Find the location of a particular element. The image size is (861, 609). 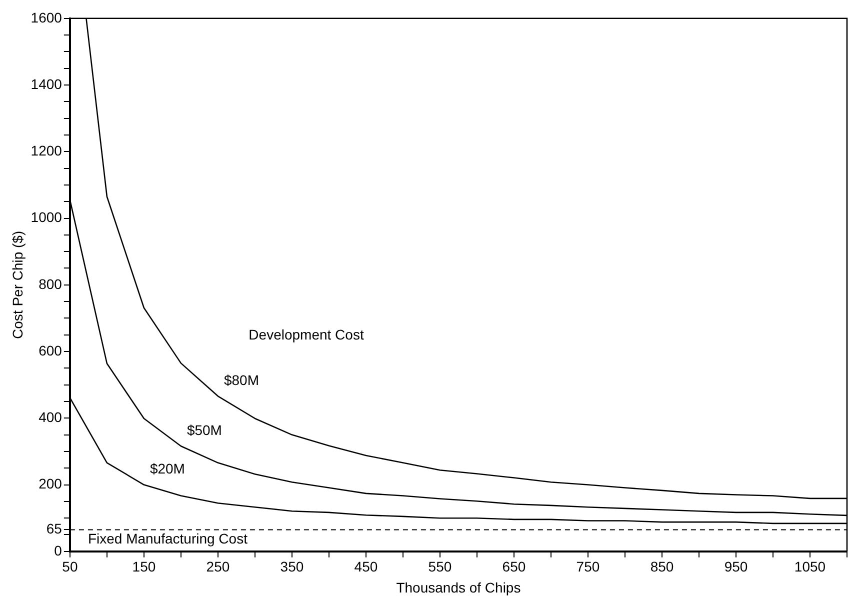

y-tick-label: 200 is located at coordinates (50, 484).